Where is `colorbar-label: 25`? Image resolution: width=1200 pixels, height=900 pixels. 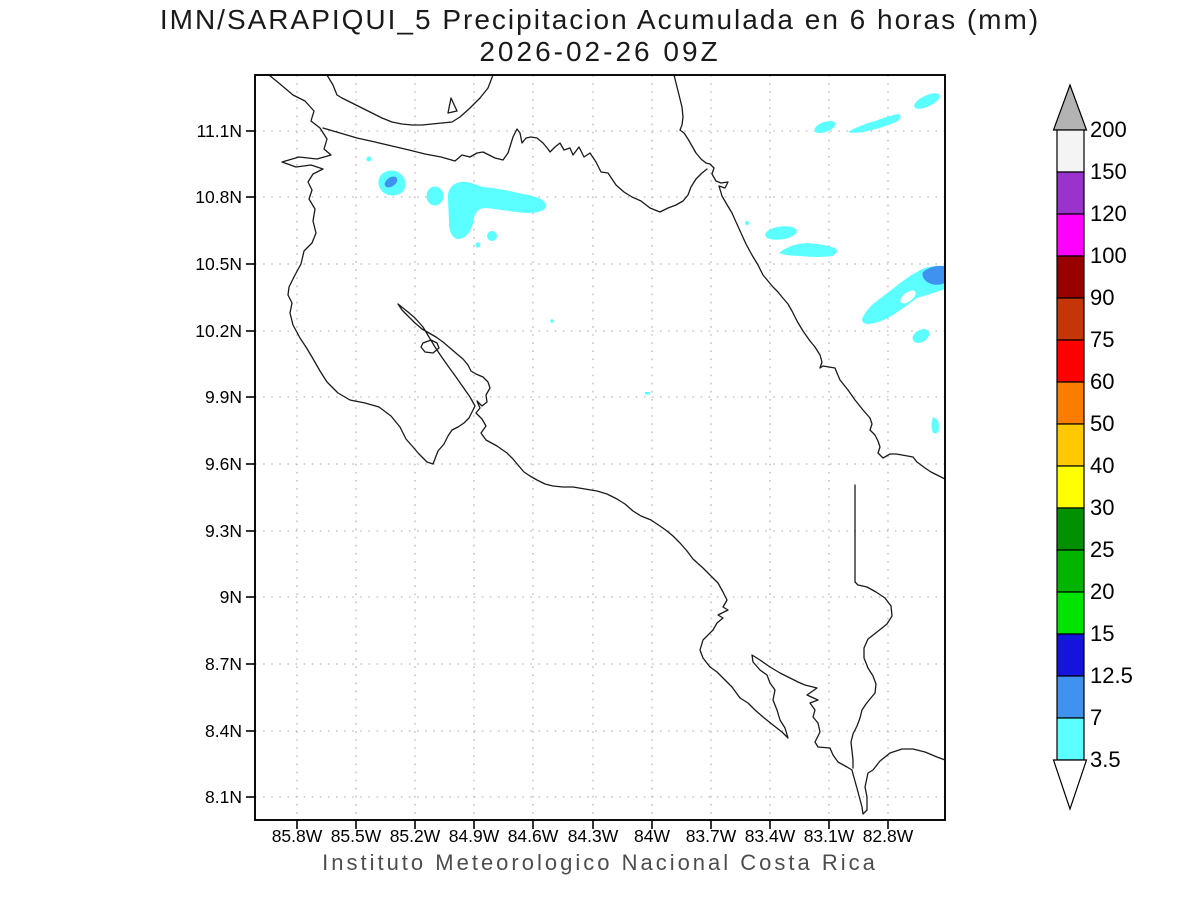 colorbar-label: 25 is located at coordinates (1102, 549).